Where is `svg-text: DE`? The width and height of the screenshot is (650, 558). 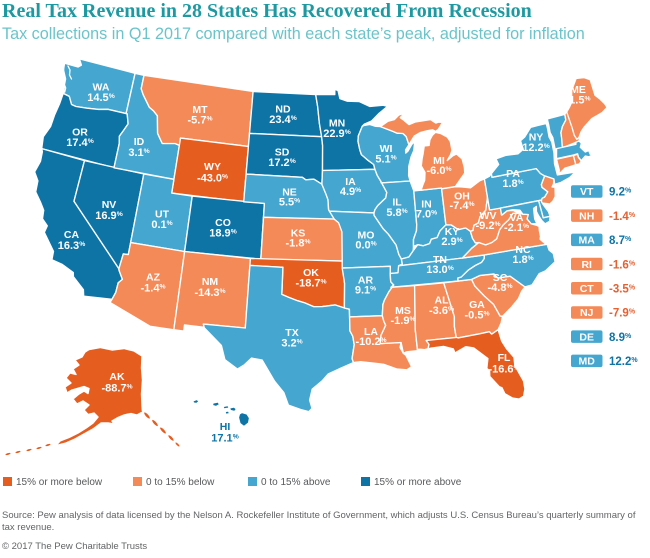 svg-text: DE is located at coordinates (586, 337).